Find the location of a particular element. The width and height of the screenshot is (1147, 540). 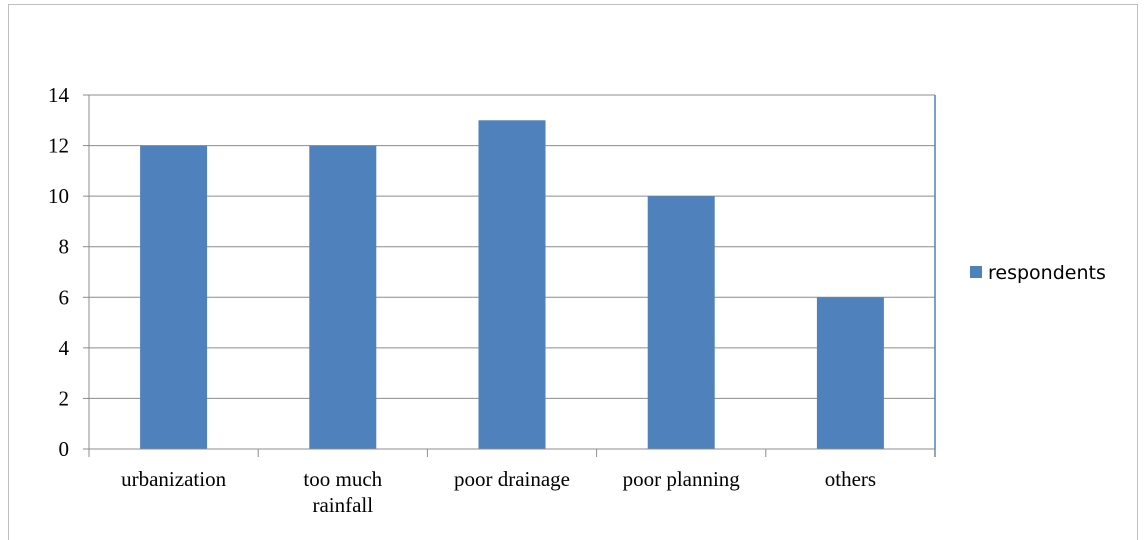

legend-swatch is located at coordinates (976, 272).